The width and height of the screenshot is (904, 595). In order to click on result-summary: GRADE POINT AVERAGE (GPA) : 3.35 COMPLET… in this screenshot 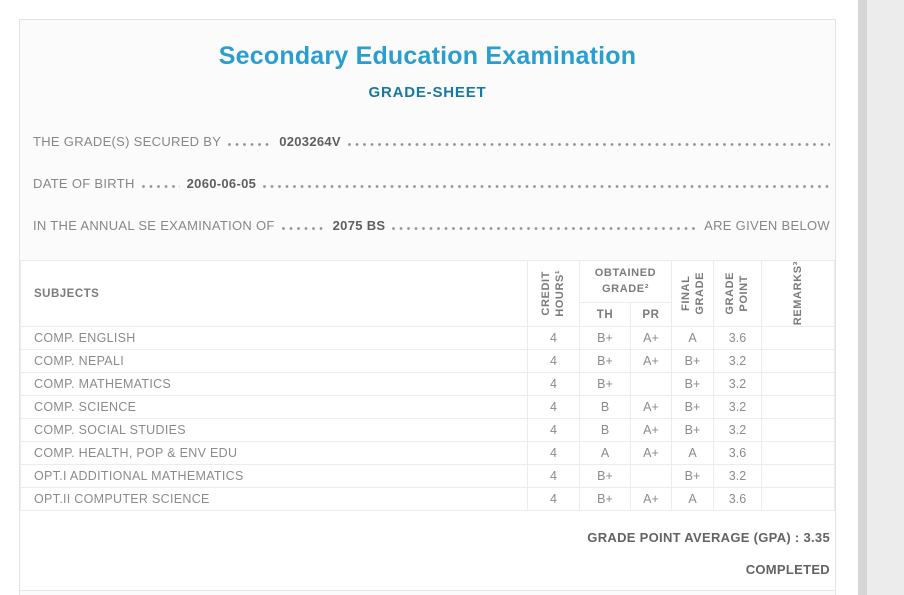, I will do `click(427, 551)`.